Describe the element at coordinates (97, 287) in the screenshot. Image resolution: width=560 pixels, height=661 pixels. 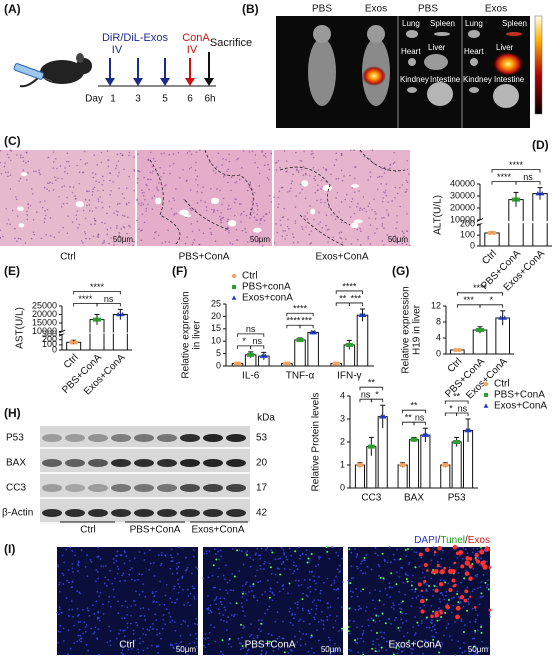
I see `significance: ****` at that location.